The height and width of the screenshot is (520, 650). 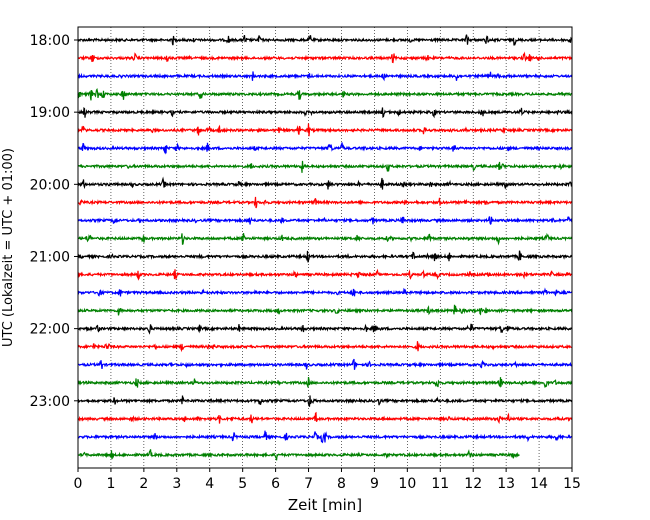 I want to click on x-tick-label: 0, so click(x=78, y=484).